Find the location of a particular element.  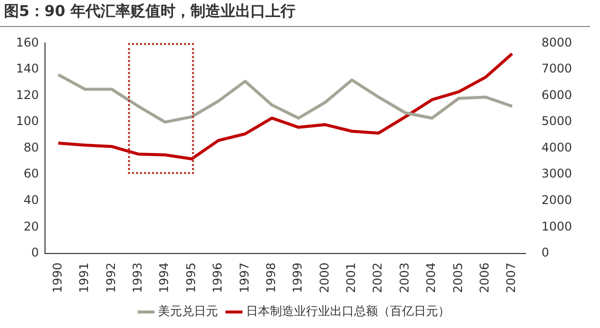

y-tick-label: 120 is located at coordinates (27, 95).